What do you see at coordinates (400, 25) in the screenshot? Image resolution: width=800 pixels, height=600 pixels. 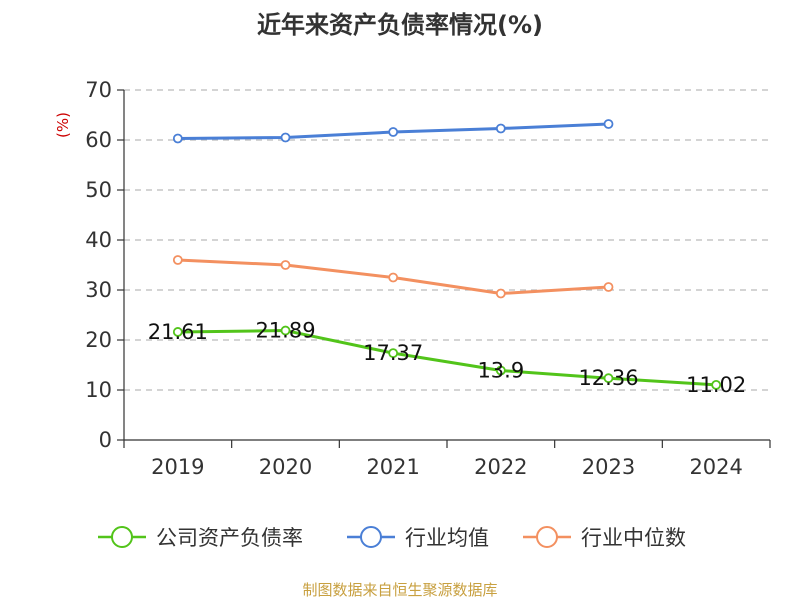 I see `chart-title: 近年来资产负债率情况(%)` at bounding box center [400, 25].